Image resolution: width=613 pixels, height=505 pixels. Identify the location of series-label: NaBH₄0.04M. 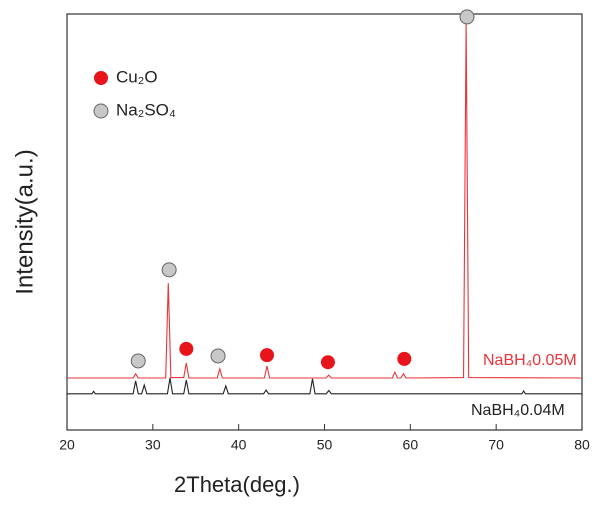
(518, 410).